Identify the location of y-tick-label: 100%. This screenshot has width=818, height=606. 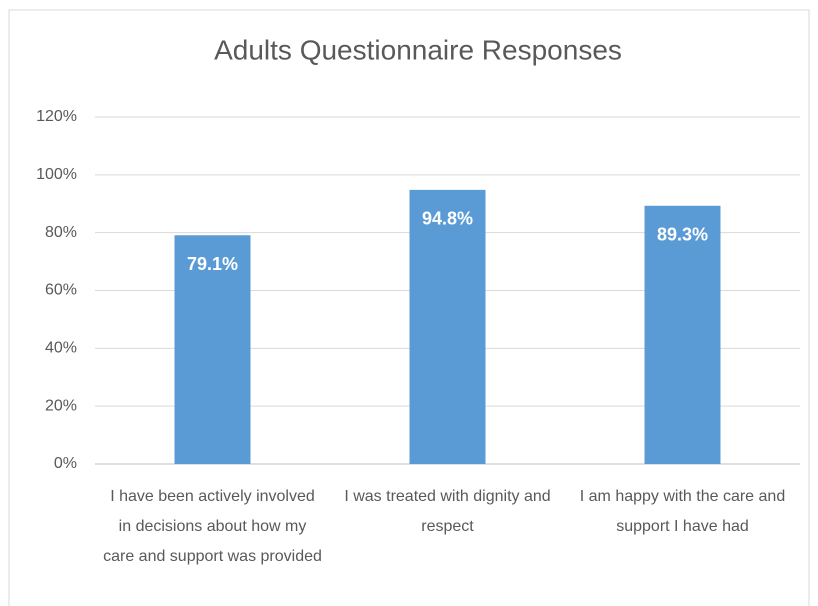
(56, 174).